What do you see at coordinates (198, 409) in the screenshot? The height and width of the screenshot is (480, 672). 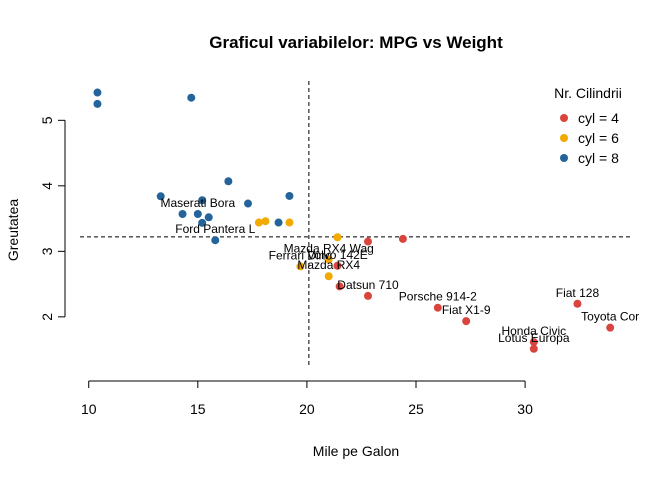 I see `x-tick-label: 15` at bounding box center [198, 409].